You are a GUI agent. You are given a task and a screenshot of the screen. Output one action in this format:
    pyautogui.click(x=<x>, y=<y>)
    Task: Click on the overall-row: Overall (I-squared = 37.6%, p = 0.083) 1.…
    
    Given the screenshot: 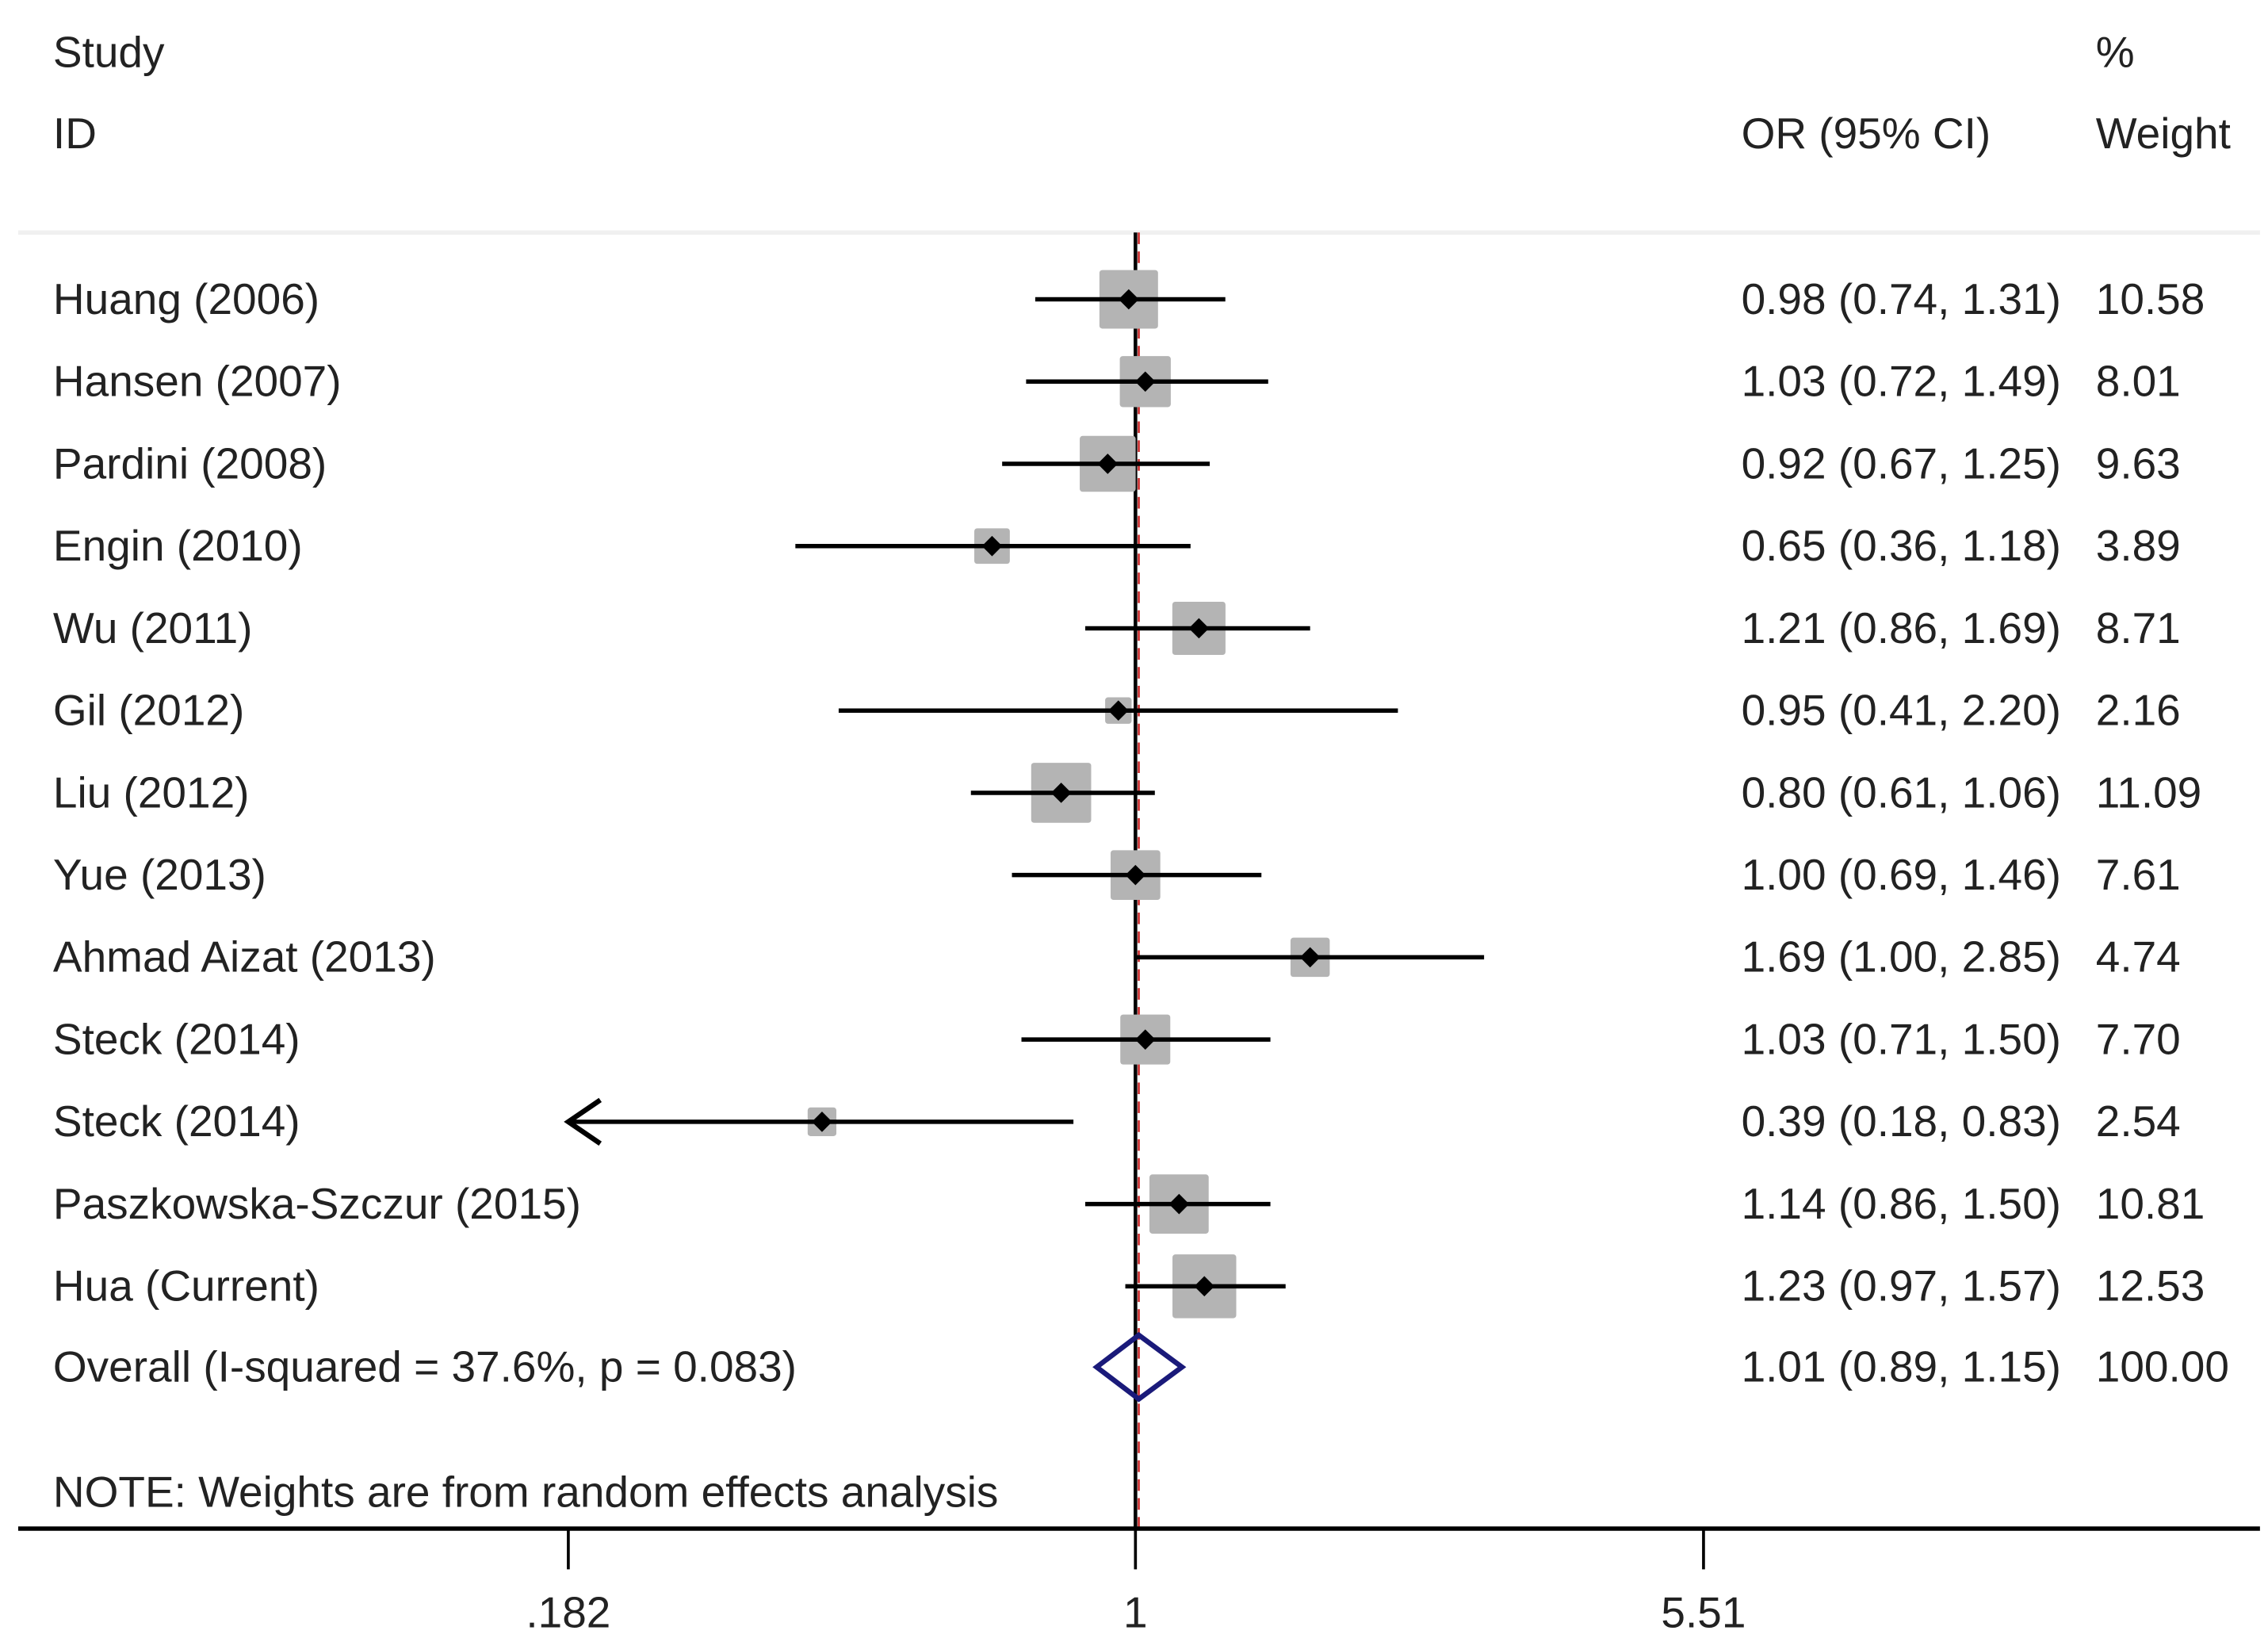 What is the action you would take?
    pyautogui.click(x=1141, y=1367)
    